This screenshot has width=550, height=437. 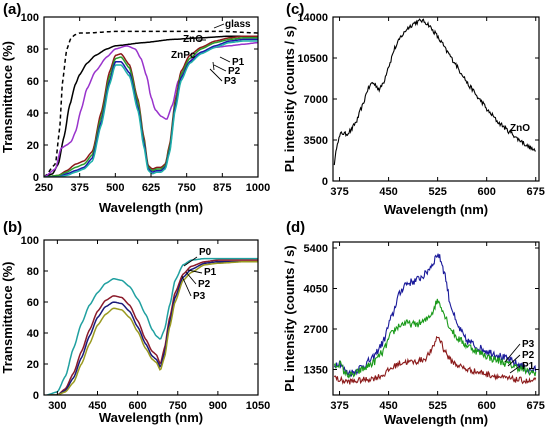 What do you see at coordinates (258, 188) in the screenshot?
I see `x-tick-label: 1000` at bounding box center [258, 188].